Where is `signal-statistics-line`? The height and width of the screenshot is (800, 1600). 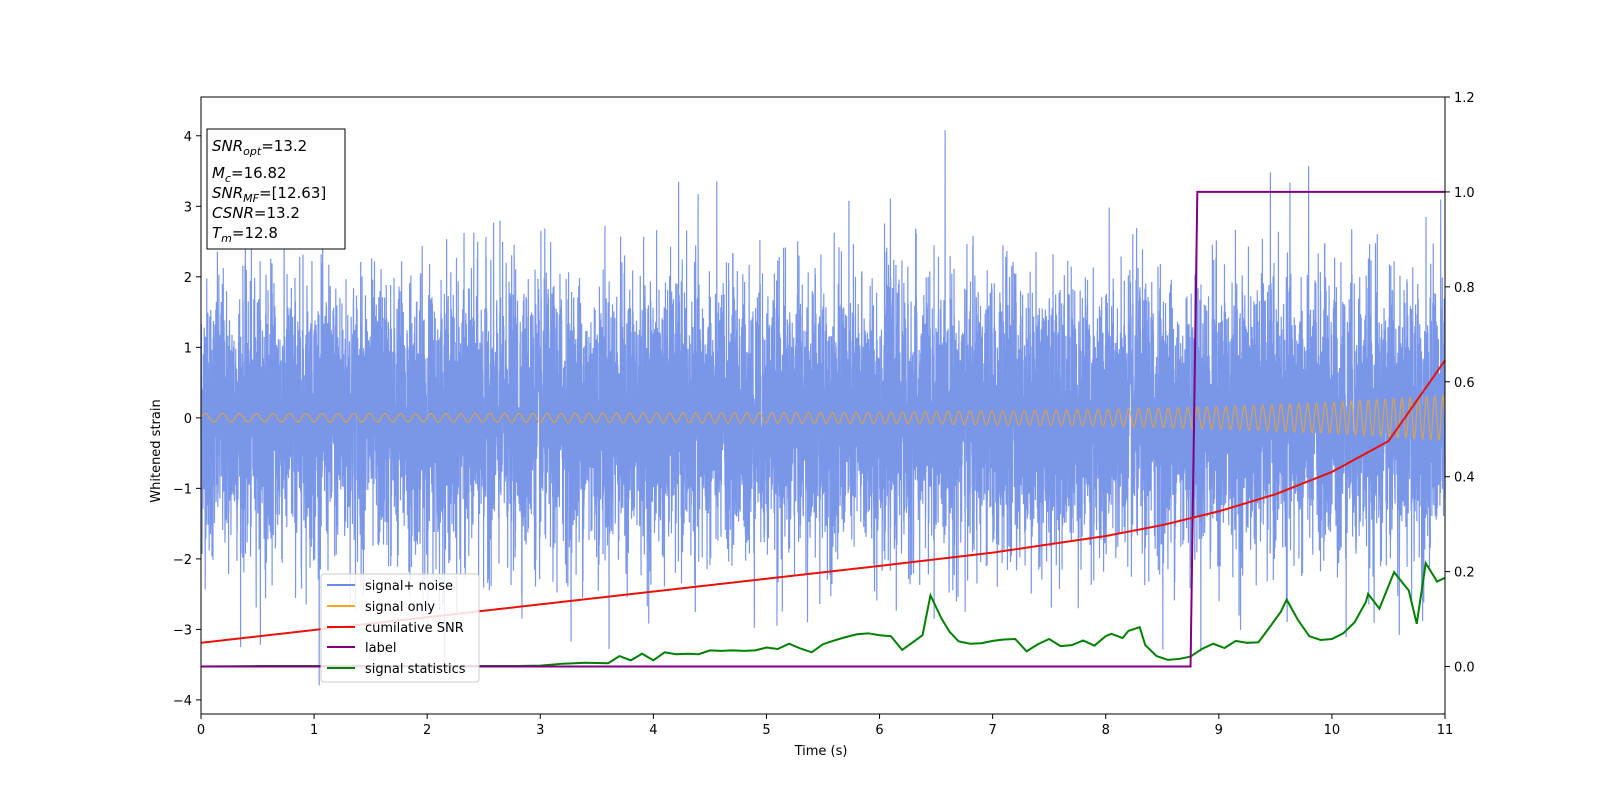
signal-statistics-line is located at coordinates (823, 614).